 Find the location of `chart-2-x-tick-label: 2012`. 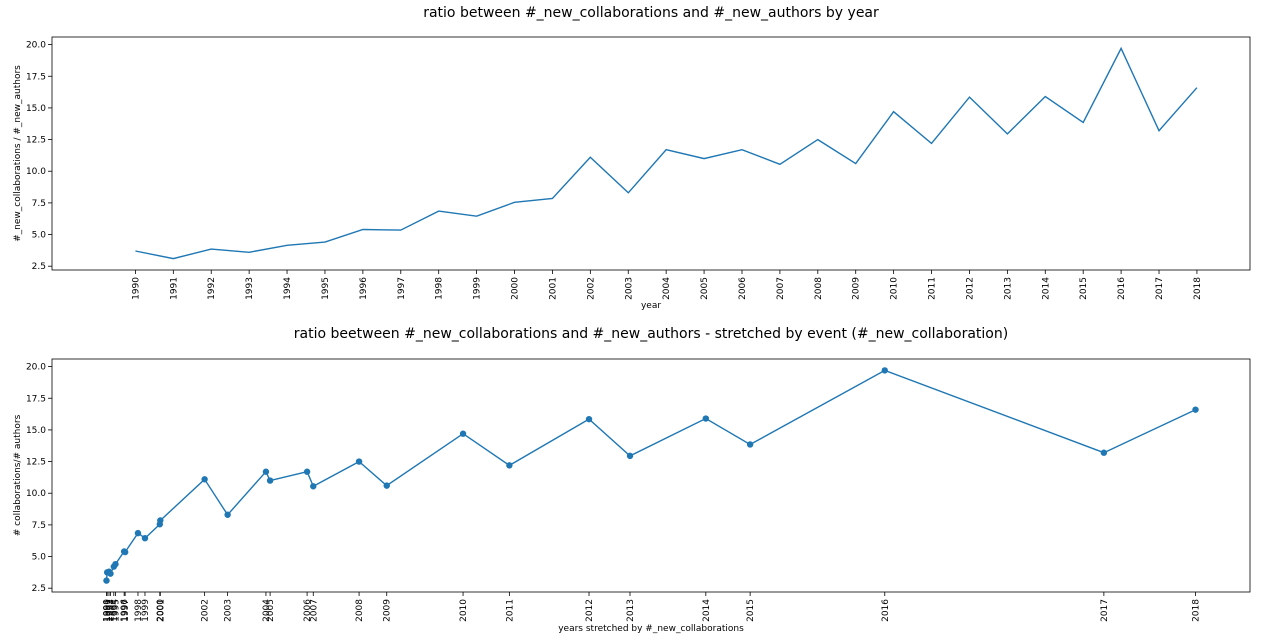

chart-2-x-tick-label: 2012 is located at coordinates (590, 610).